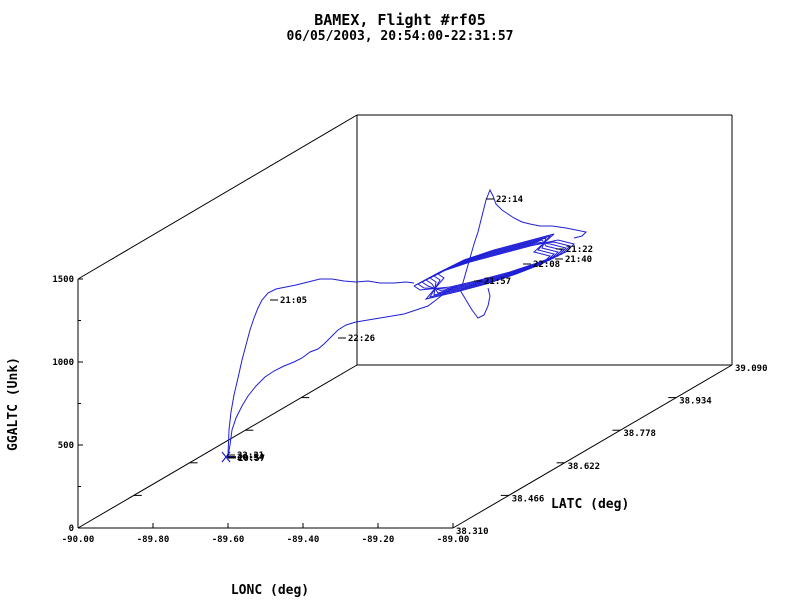 This screenshot has height=605, width=800. Describe the element at coordinates (472, 532) in the screenshot. I see `y-tick-label: 38.310` at that location.